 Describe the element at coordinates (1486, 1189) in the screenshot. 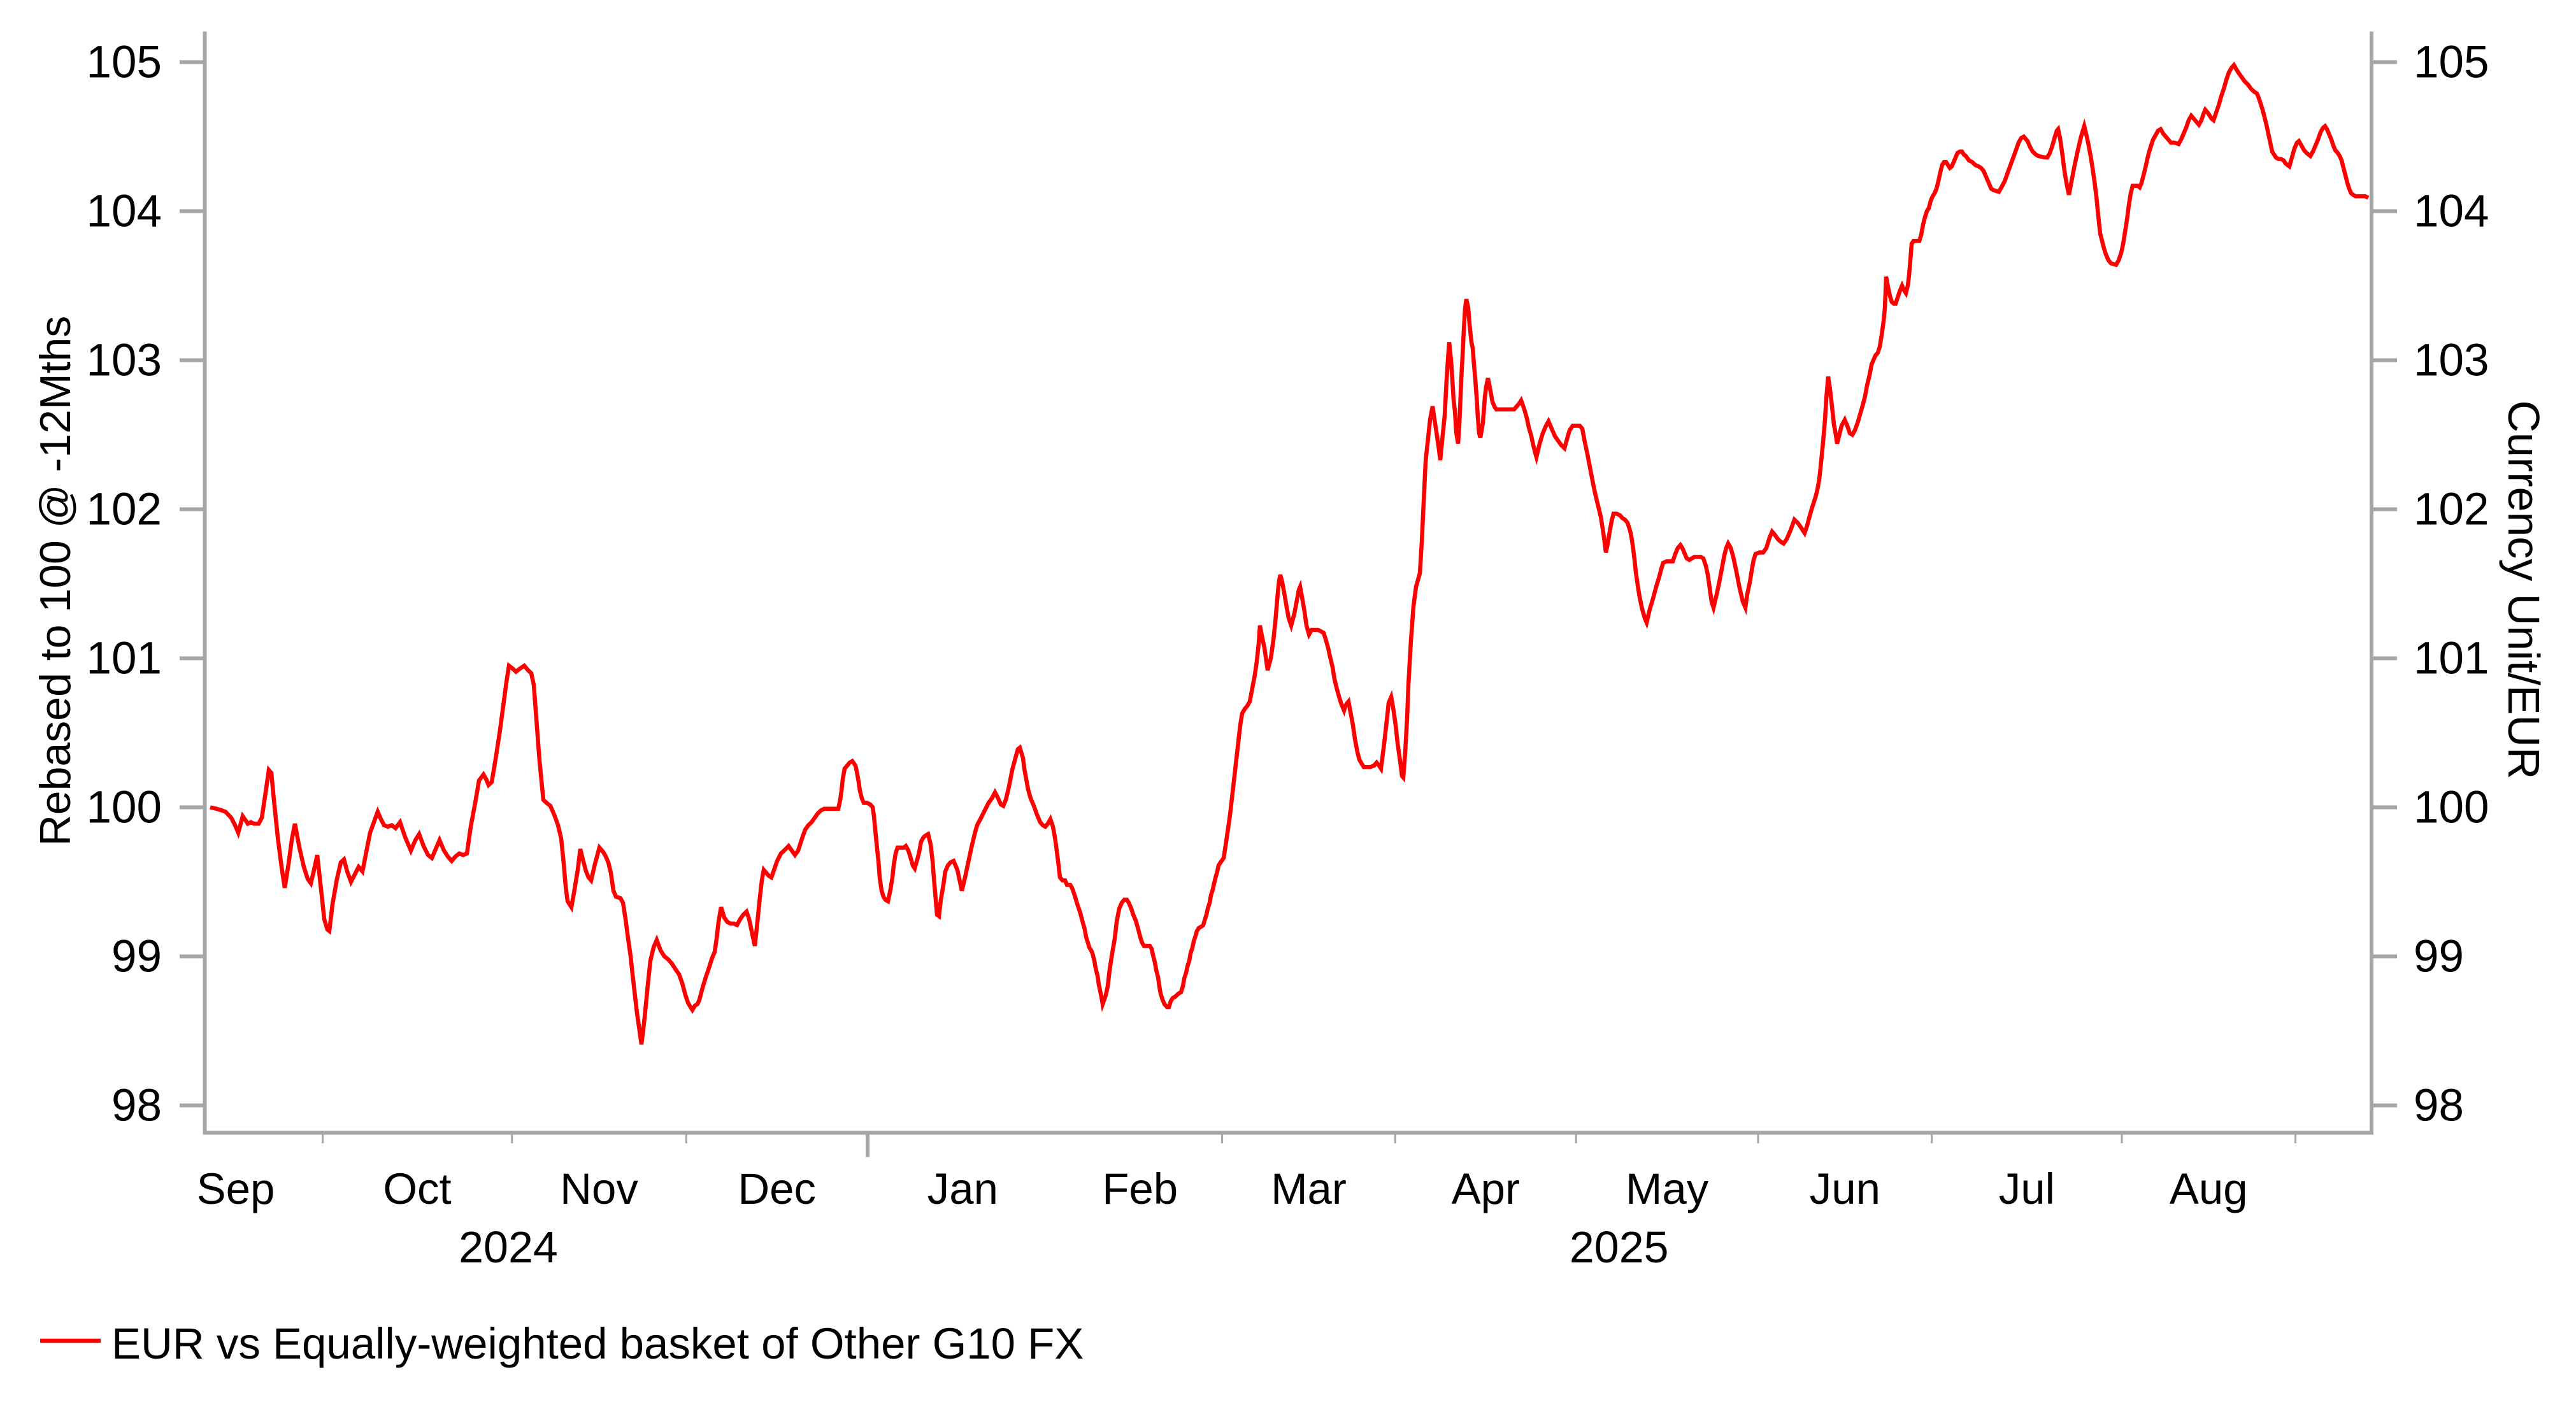

I see `svg-text: Apr` at that location.